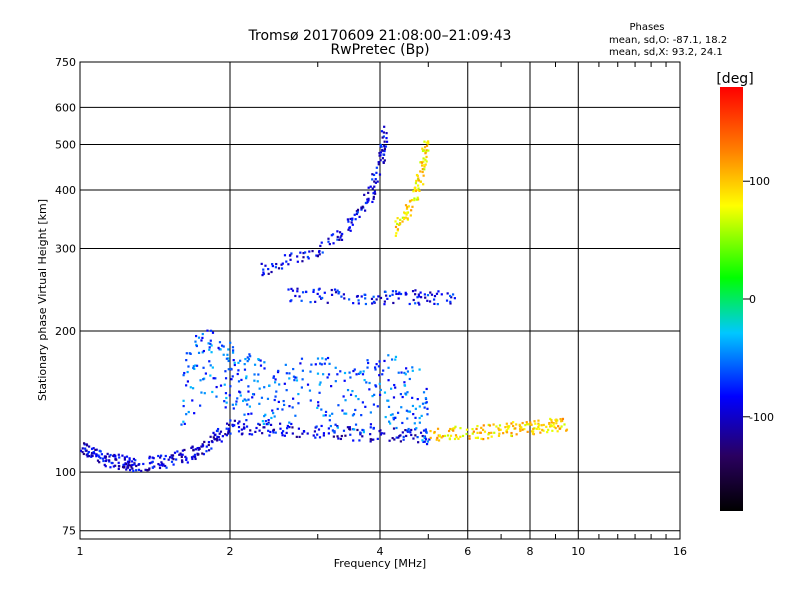 This screenshot has height=600, width=800. Describe the element at coordinates (666, 52) in the screenshot. I see `stats-x-line: mean, sd,X: 93.2, 24.1` at that location.